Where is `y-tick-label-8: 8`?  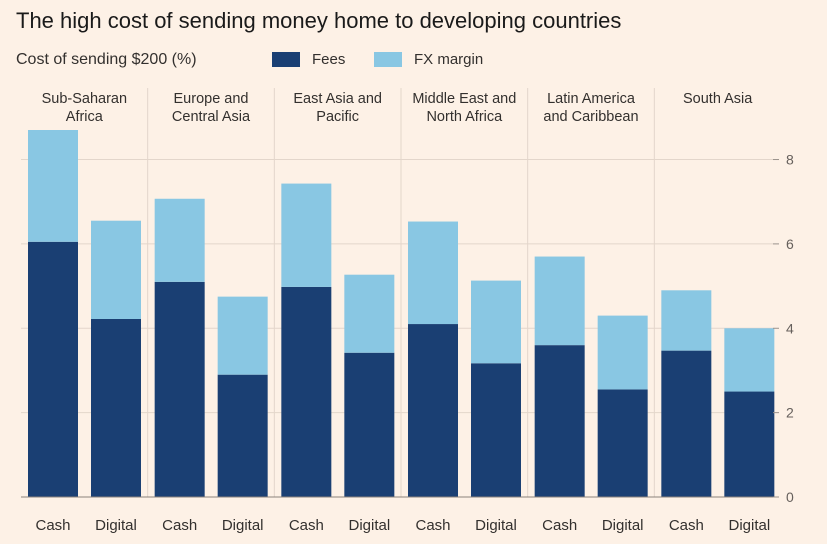 y-tick-label-8: 8 is located at coordinates (790, 160).